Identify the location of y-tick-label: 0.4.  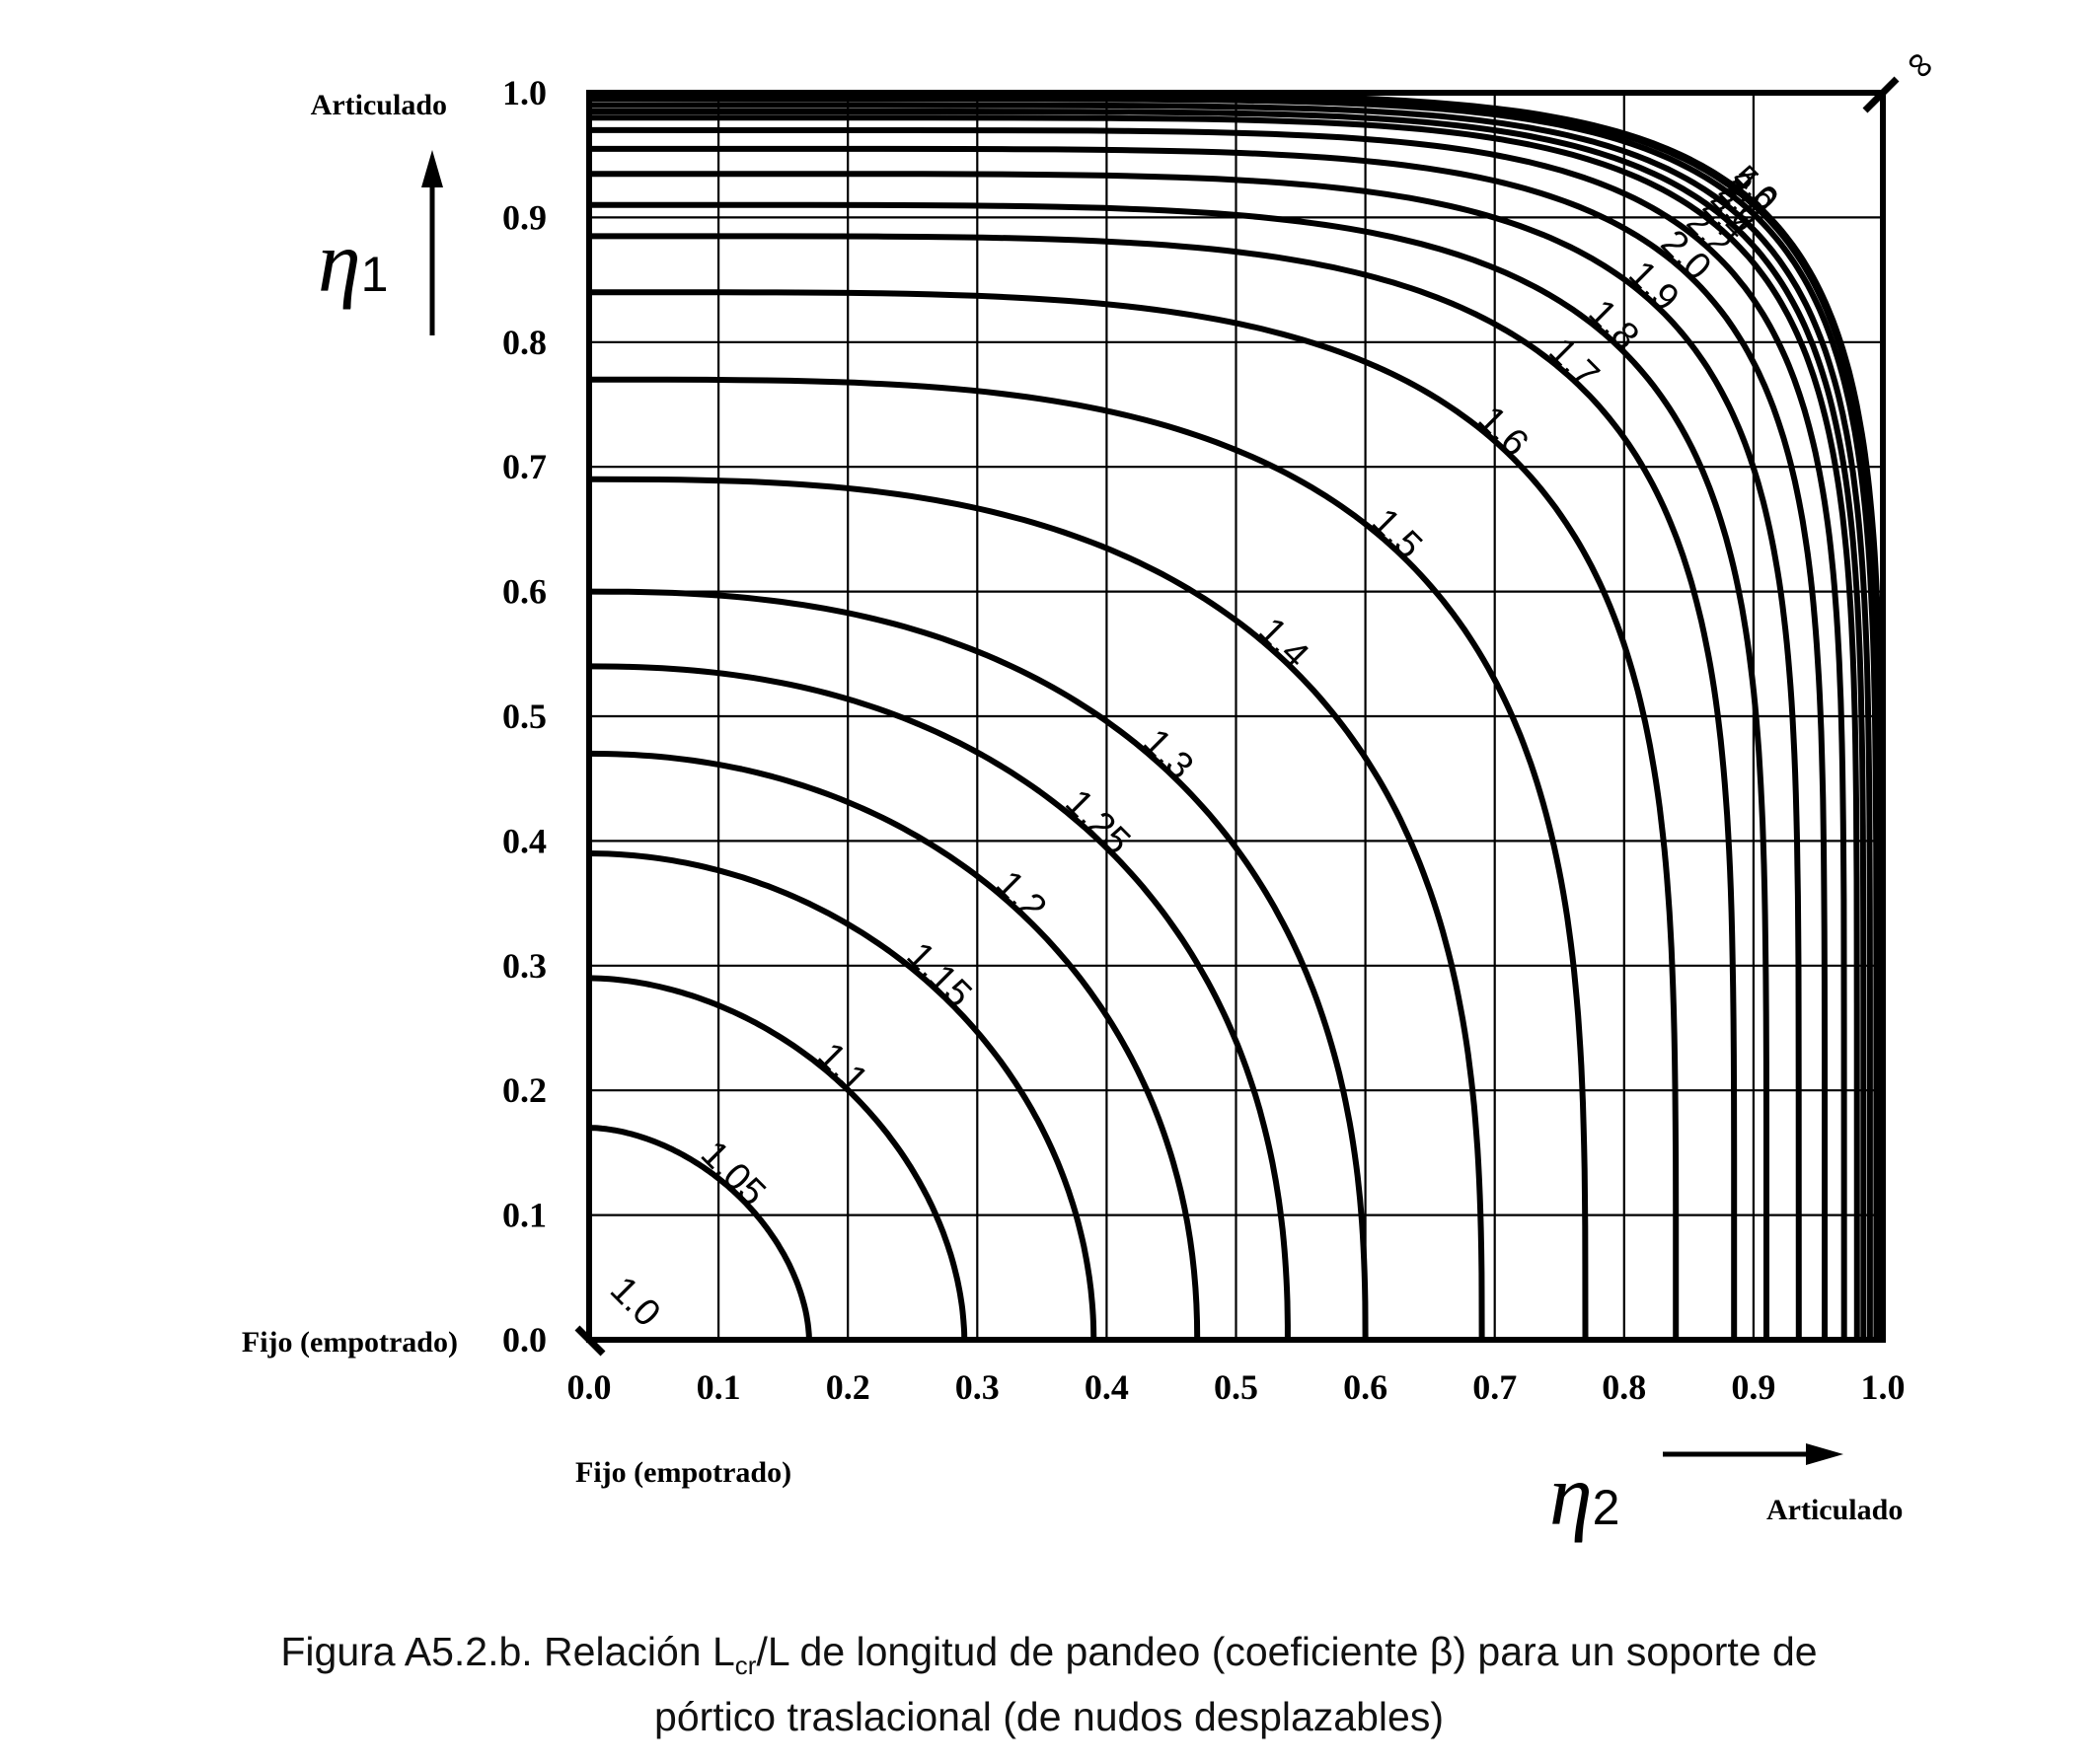
(524, 840).